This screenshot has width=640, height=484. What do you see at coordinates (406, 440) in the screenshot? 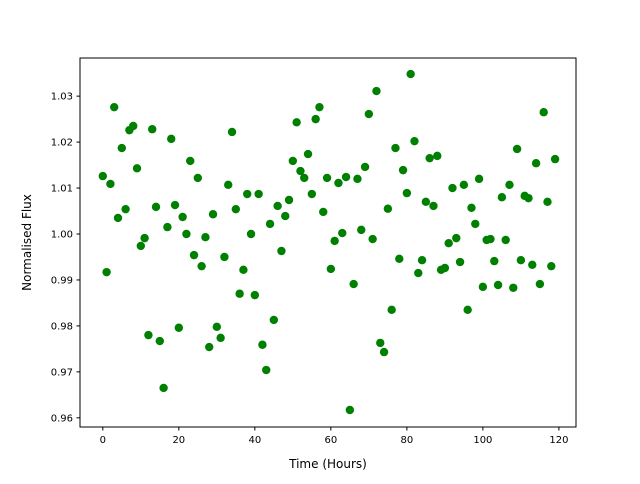
I see `x-tick-label: 80` at bounding box center [406, 440].